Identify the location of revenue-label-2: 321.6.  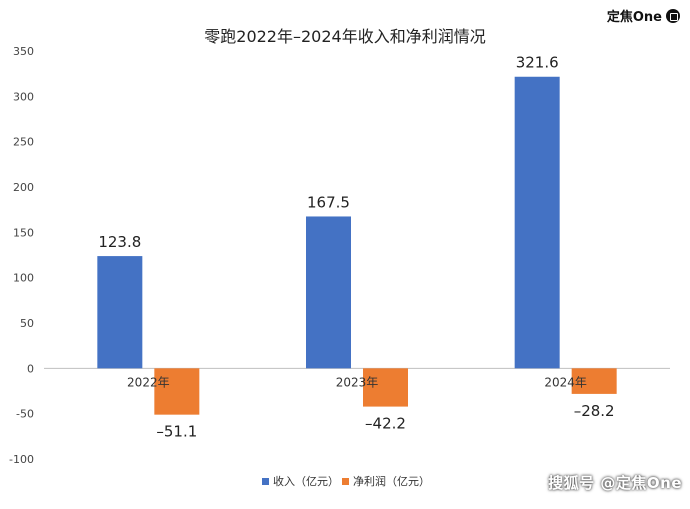
(537, 63).